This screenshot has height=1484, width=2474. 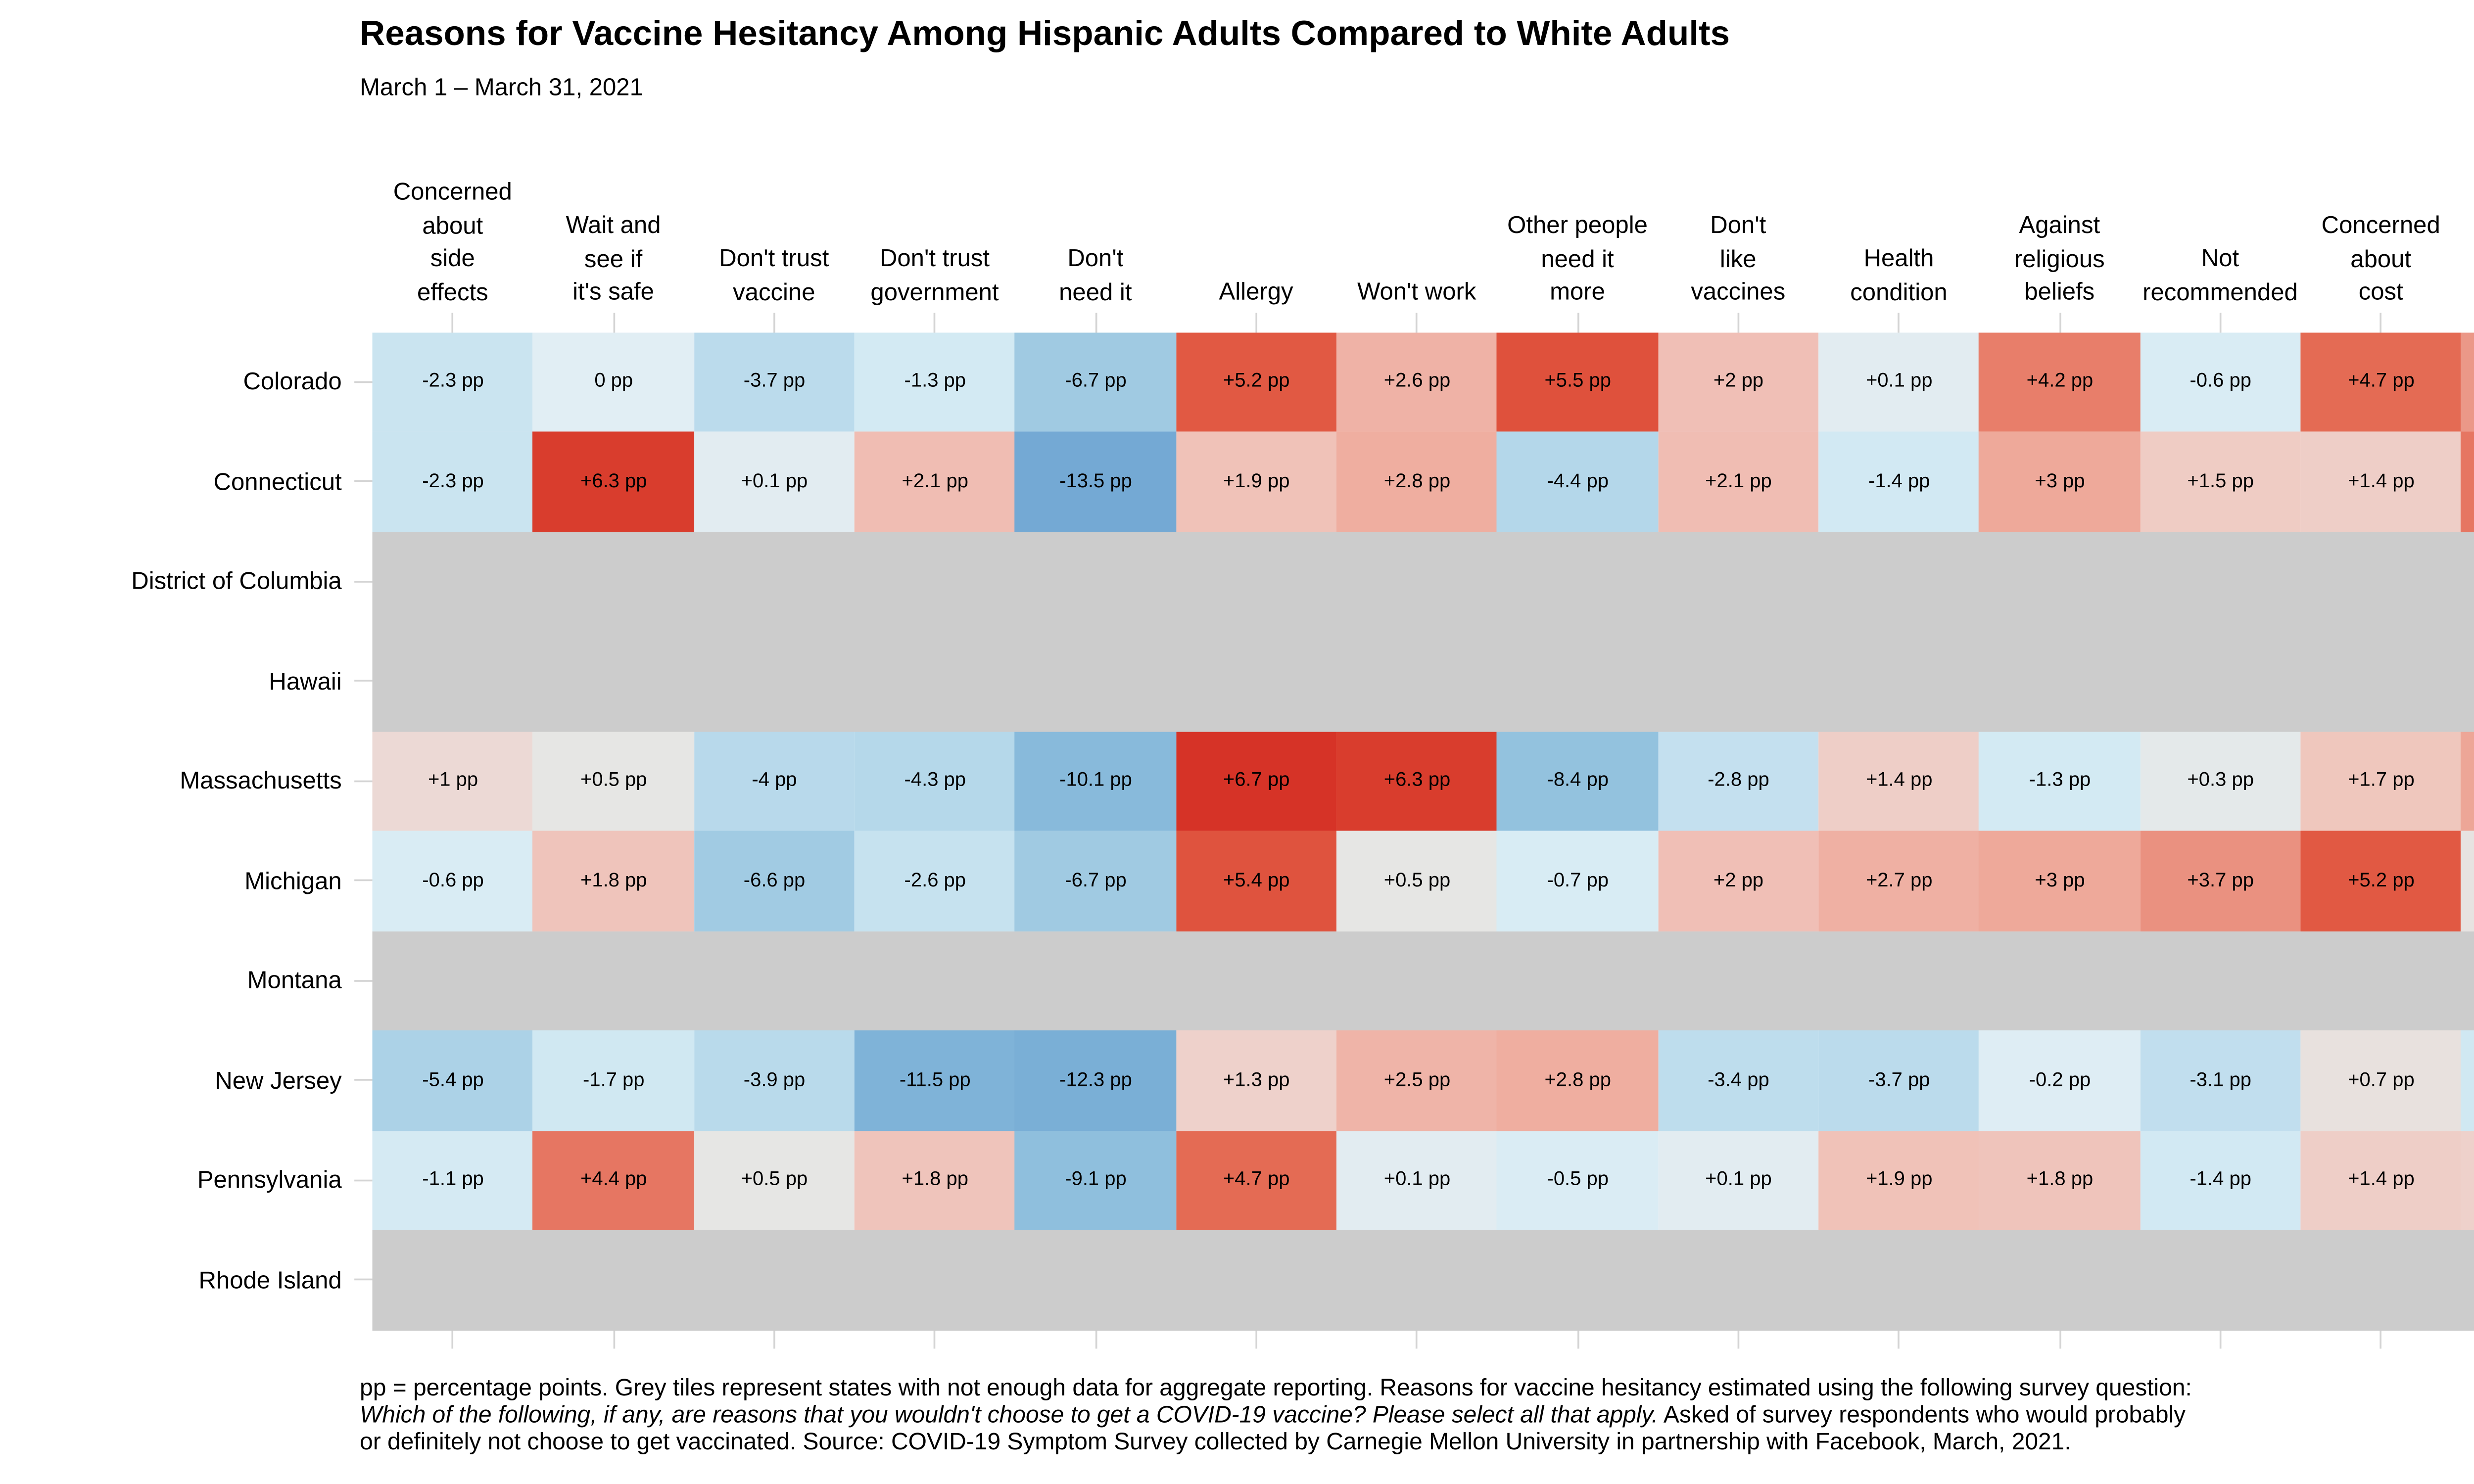 I want to click on heatmap-cell: -12.3 pp, so click(x=1096, y=1080).